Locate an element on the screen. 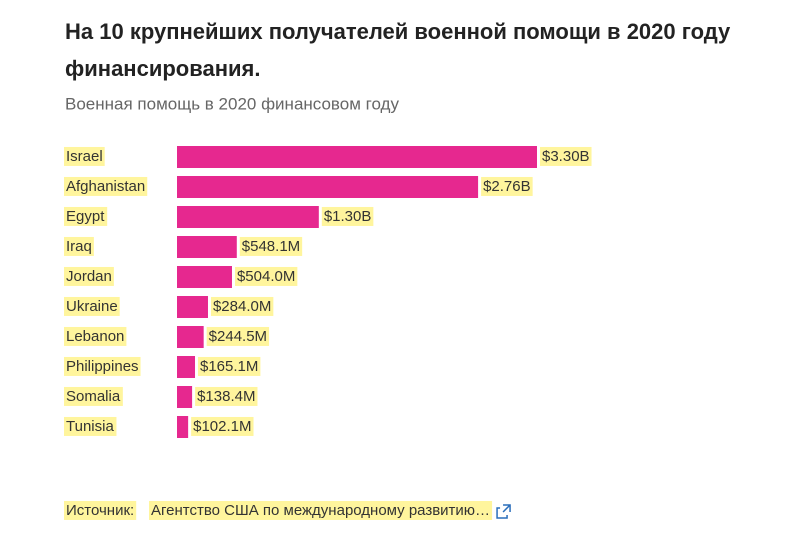 This screenshot has width=800, height=541. category-label: Jordan is located at coordinates (89, 276).